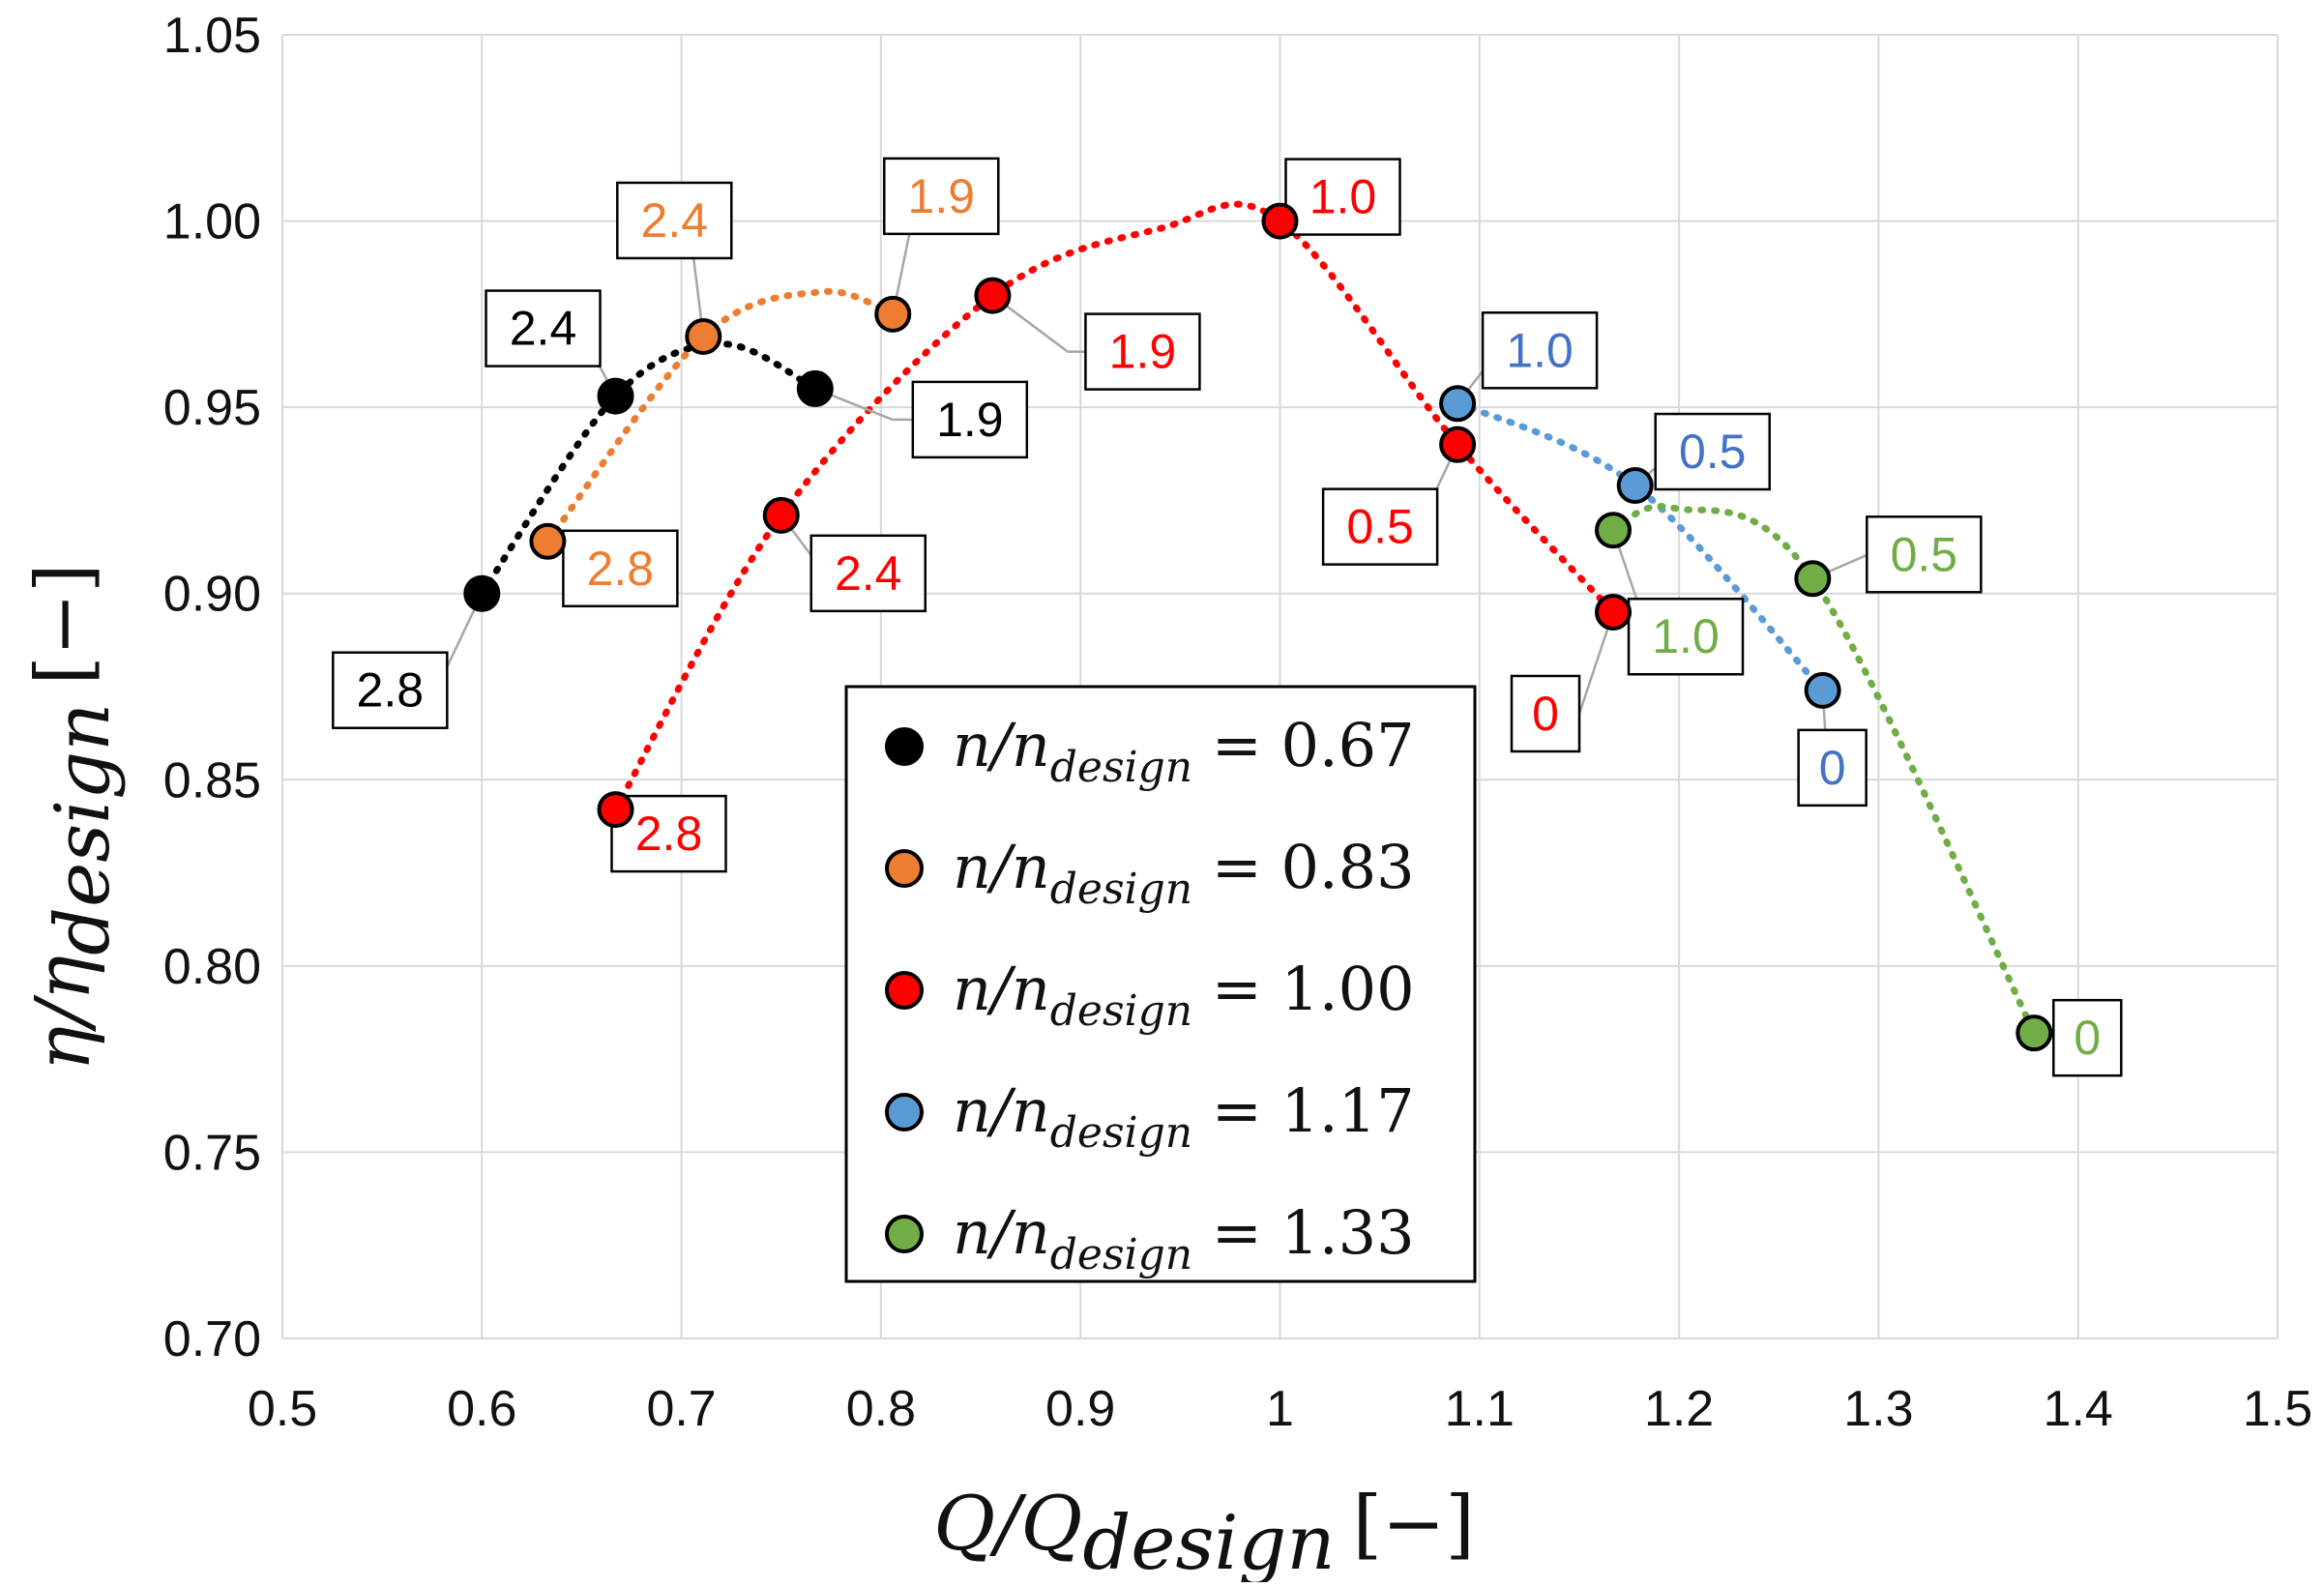  What do you see at coordinates (1184, 1238) in the screenshot?
I see `legend-label-4: n/ndesign = 1.33` at bounding box center [1184, 1238].